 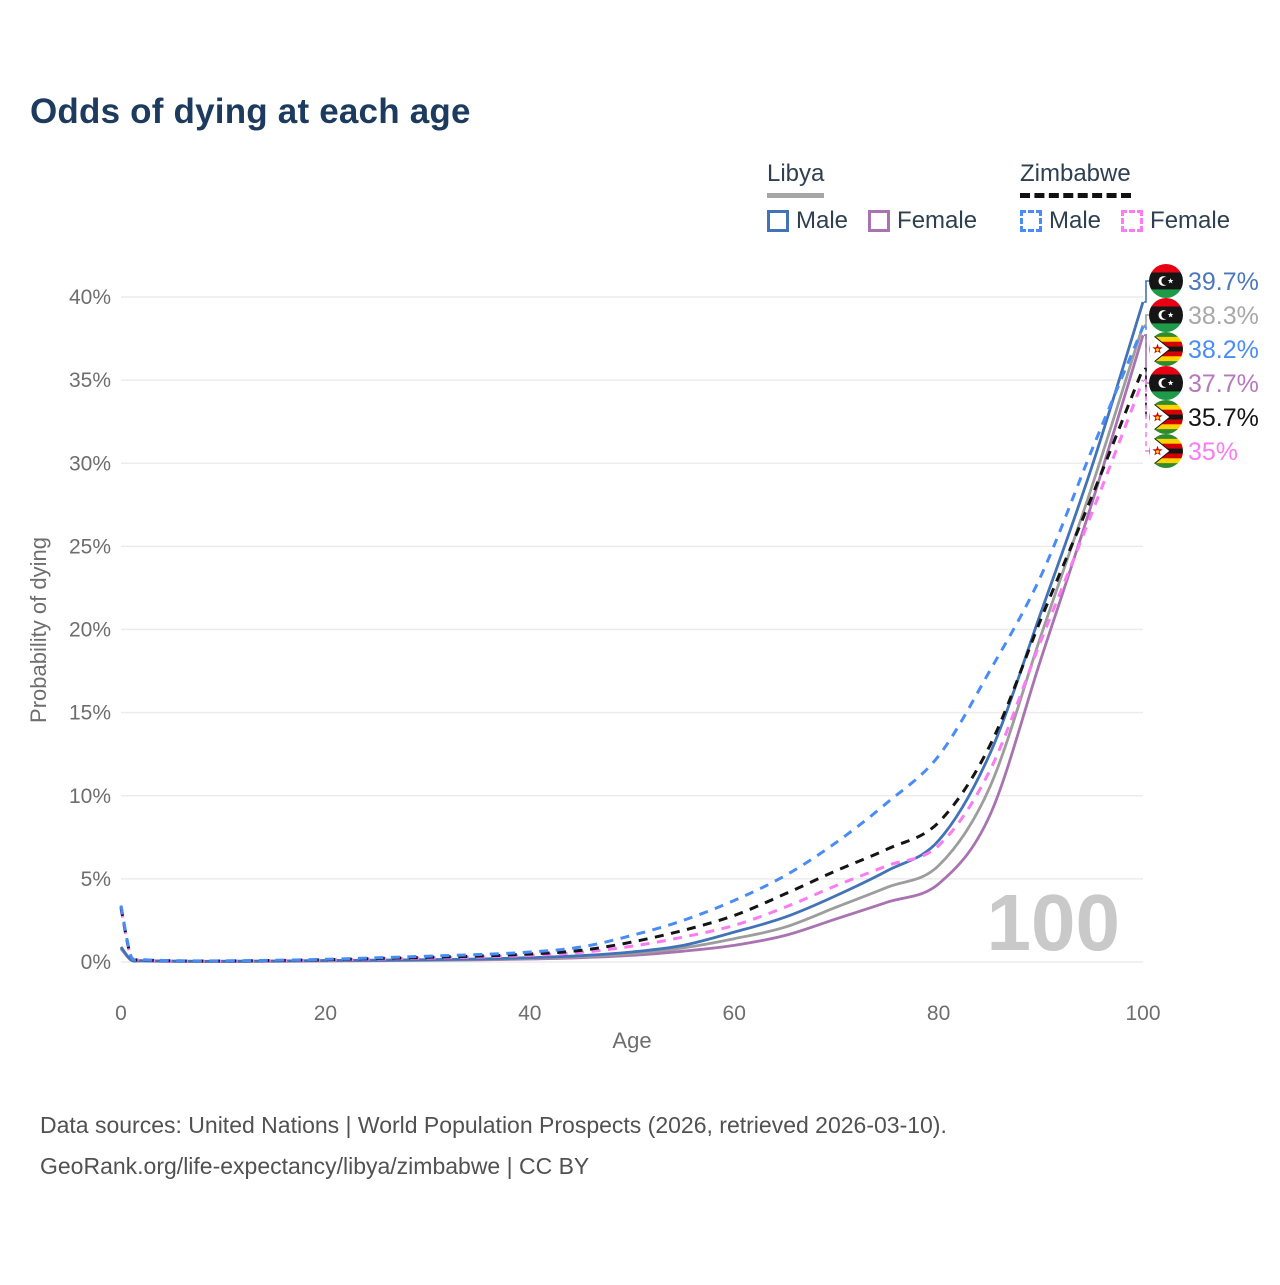 I want to click on end-label-zimbabwe-female: 35%, so click(x=1213, y=452).